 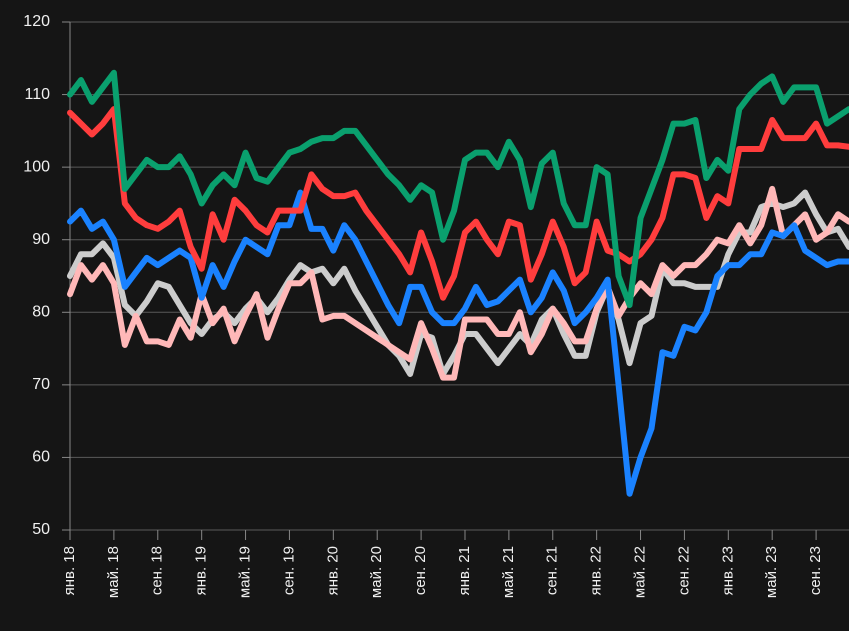 I want to click on y-tick-label: 90, so click(x=41, y=239).